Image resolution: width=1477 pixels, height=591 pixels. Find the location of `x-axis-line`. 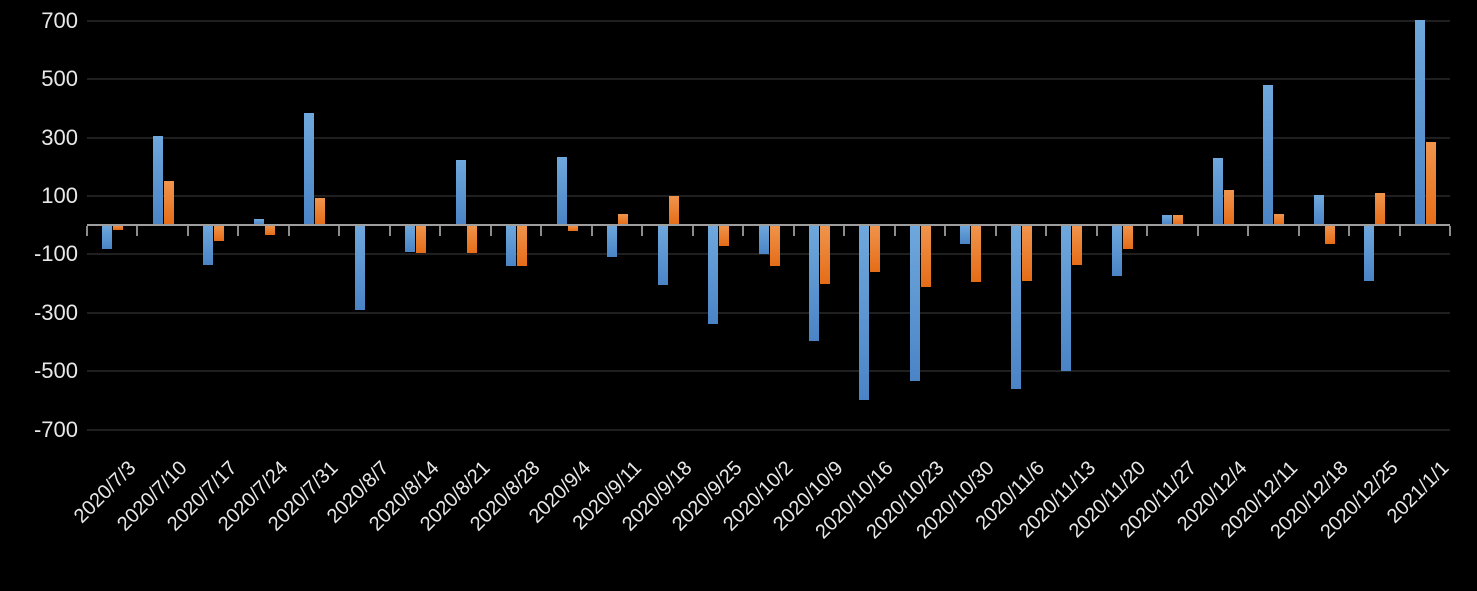

x-axis-line is located at coordinates (768, 225).